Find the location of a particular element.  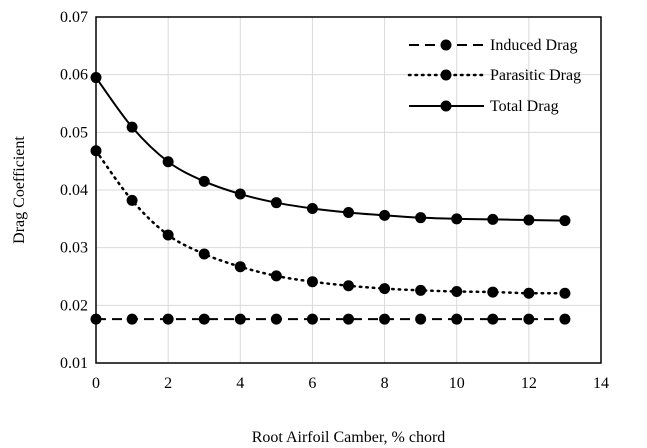

legend: Induced Drag Parasitic Drag Total Drag is located at coordinates (494, 76).